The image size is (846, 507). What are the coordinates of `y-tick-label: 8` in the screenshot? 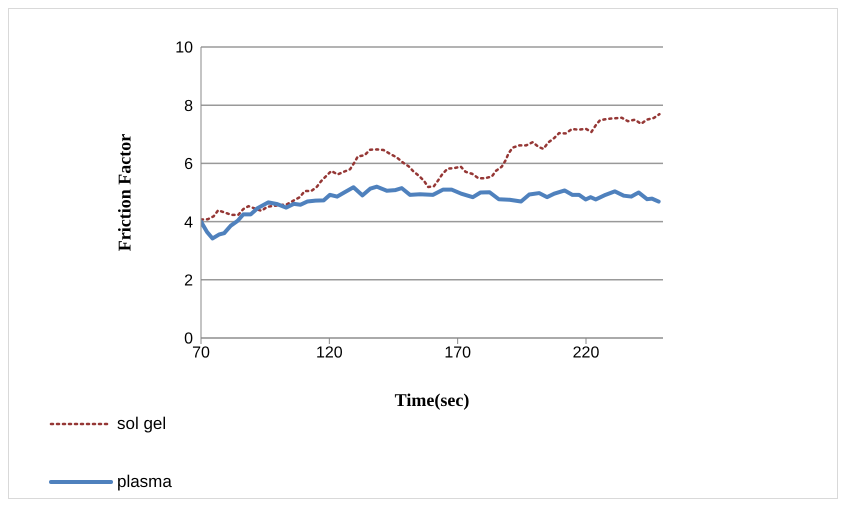 It's located at (189, 106).